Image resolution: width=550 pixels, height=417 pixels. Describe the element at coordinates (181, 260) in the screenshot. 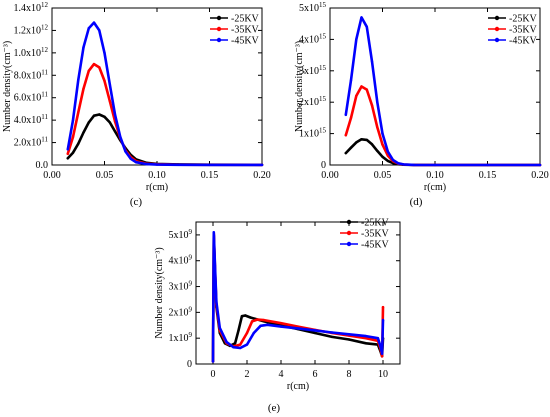

I see `y-tick-label: 4x10⁹` at that location.